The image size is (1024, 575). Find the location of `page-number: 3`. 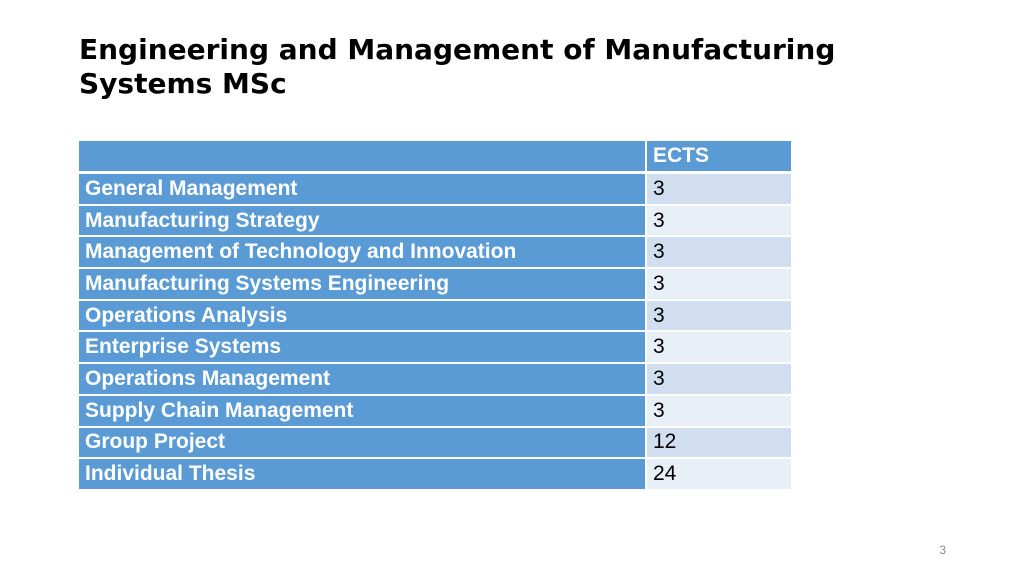

page-number: 3 is located at coordinates (942, 550).